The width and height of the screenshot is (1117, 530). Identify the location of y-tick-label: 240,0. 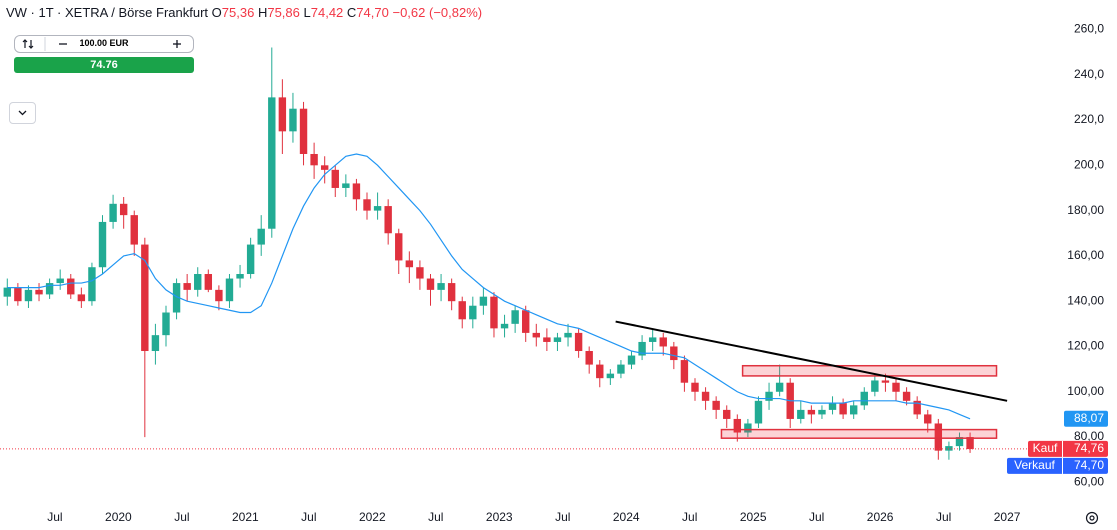
(1089, 74).